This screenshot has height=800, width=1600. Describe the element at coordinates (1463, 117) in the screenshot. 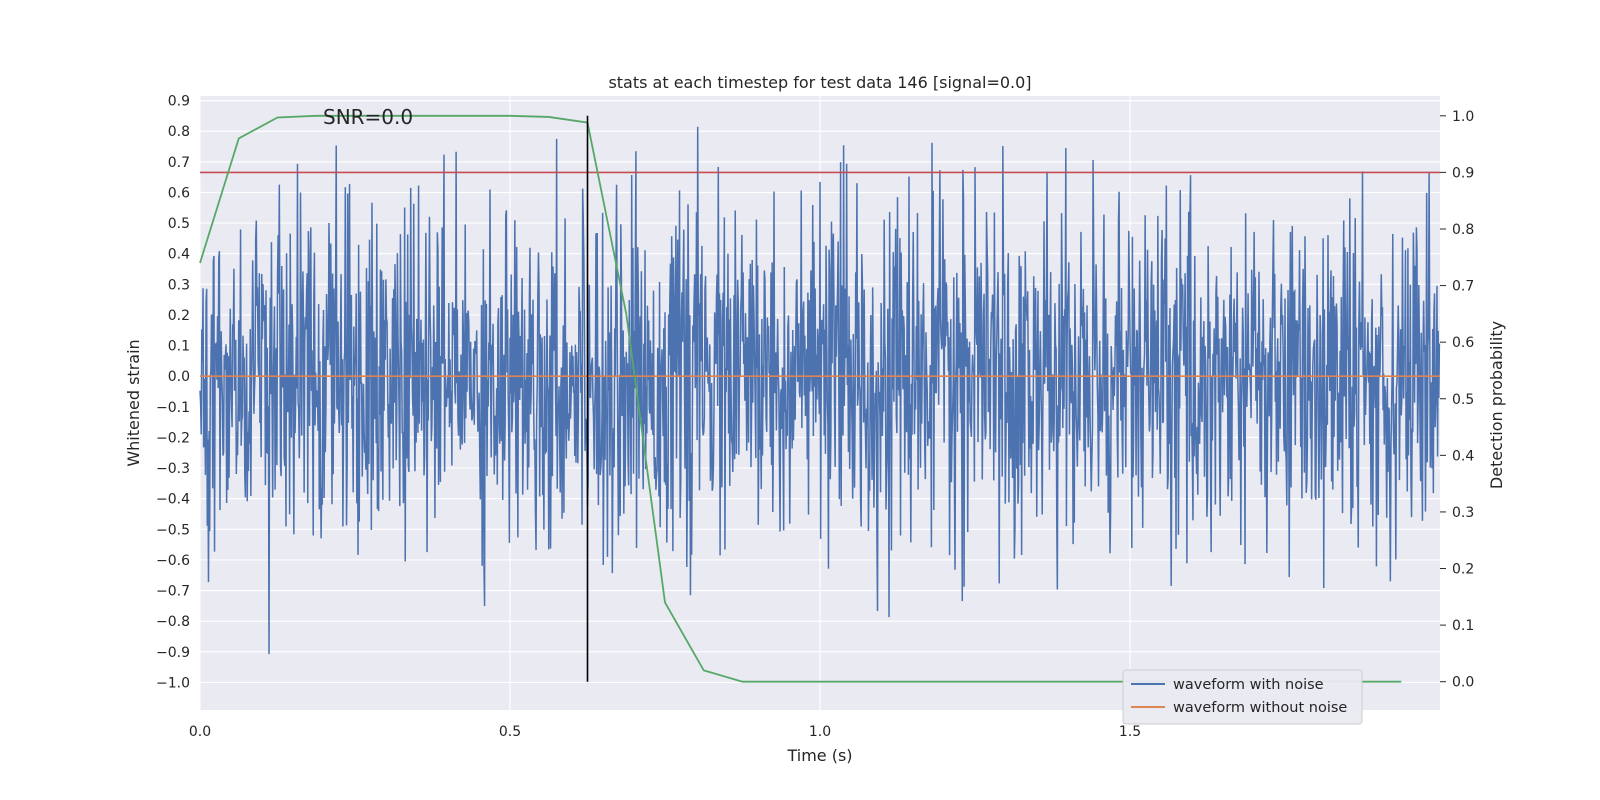

I see `right-y-tick-label: 1.0` at that location.